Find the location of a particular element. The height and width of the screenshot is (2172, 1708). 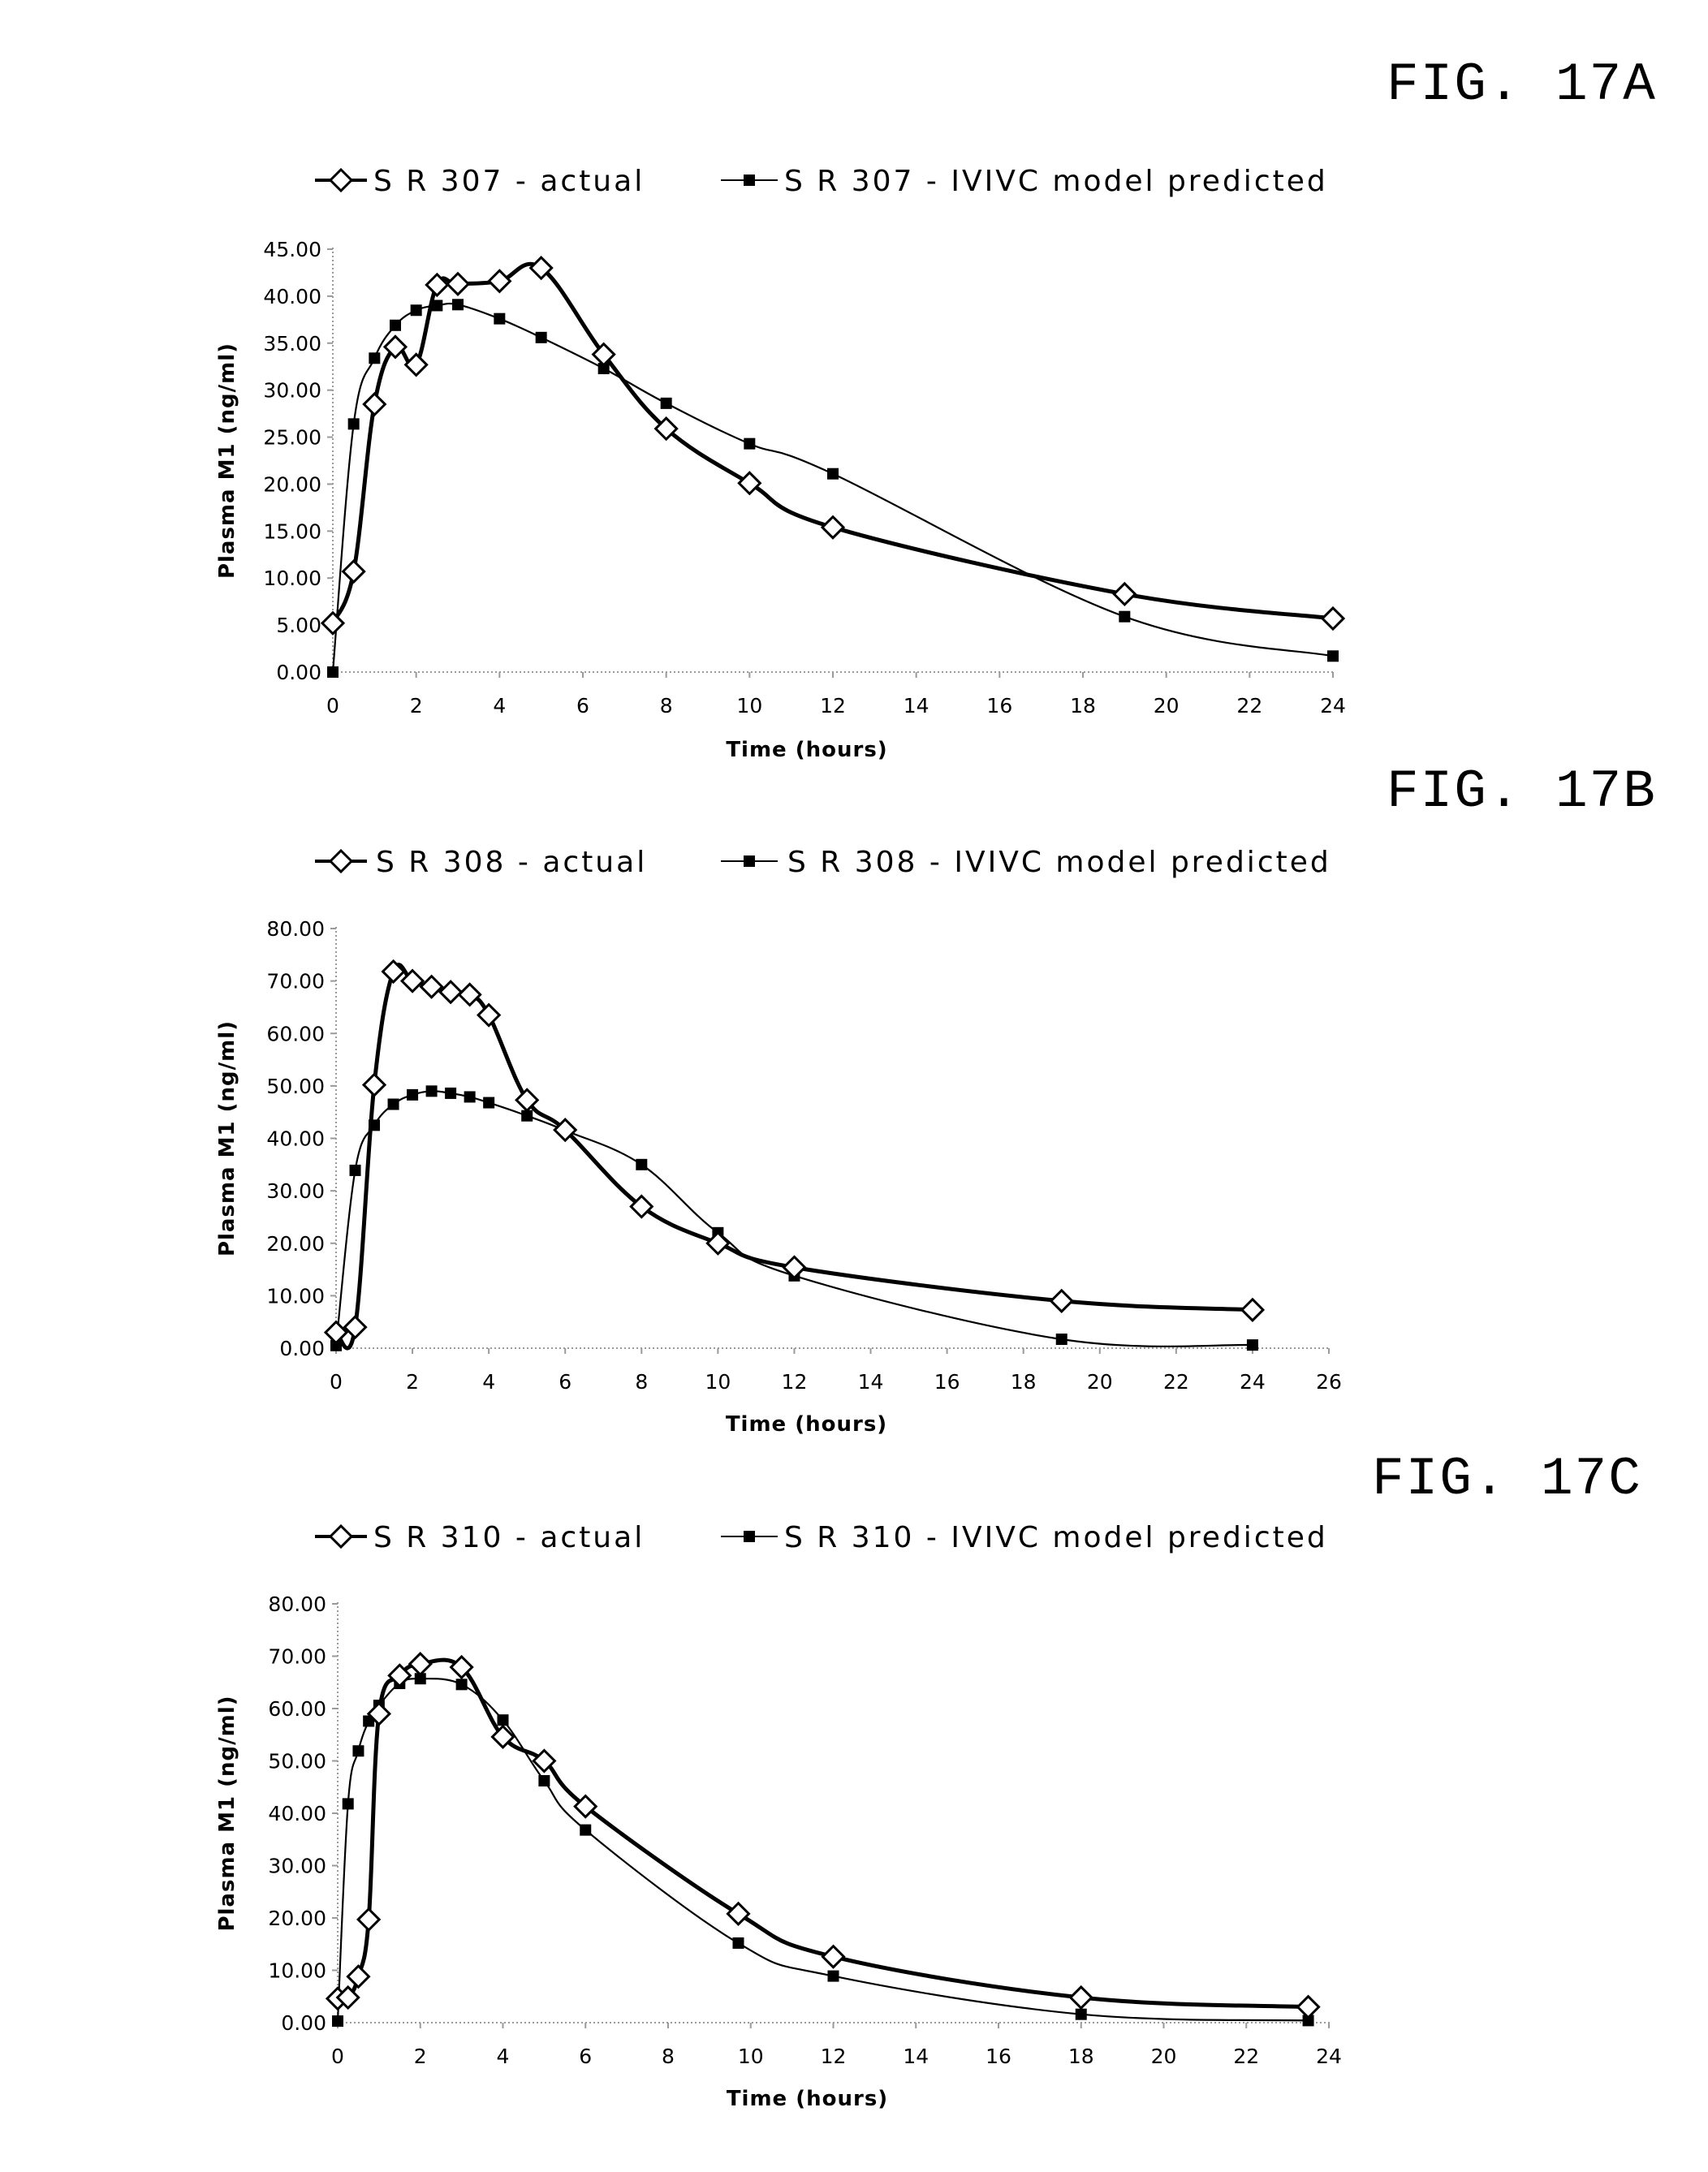

y-tick-label: 25.00 is located at coordinates (292, 438).